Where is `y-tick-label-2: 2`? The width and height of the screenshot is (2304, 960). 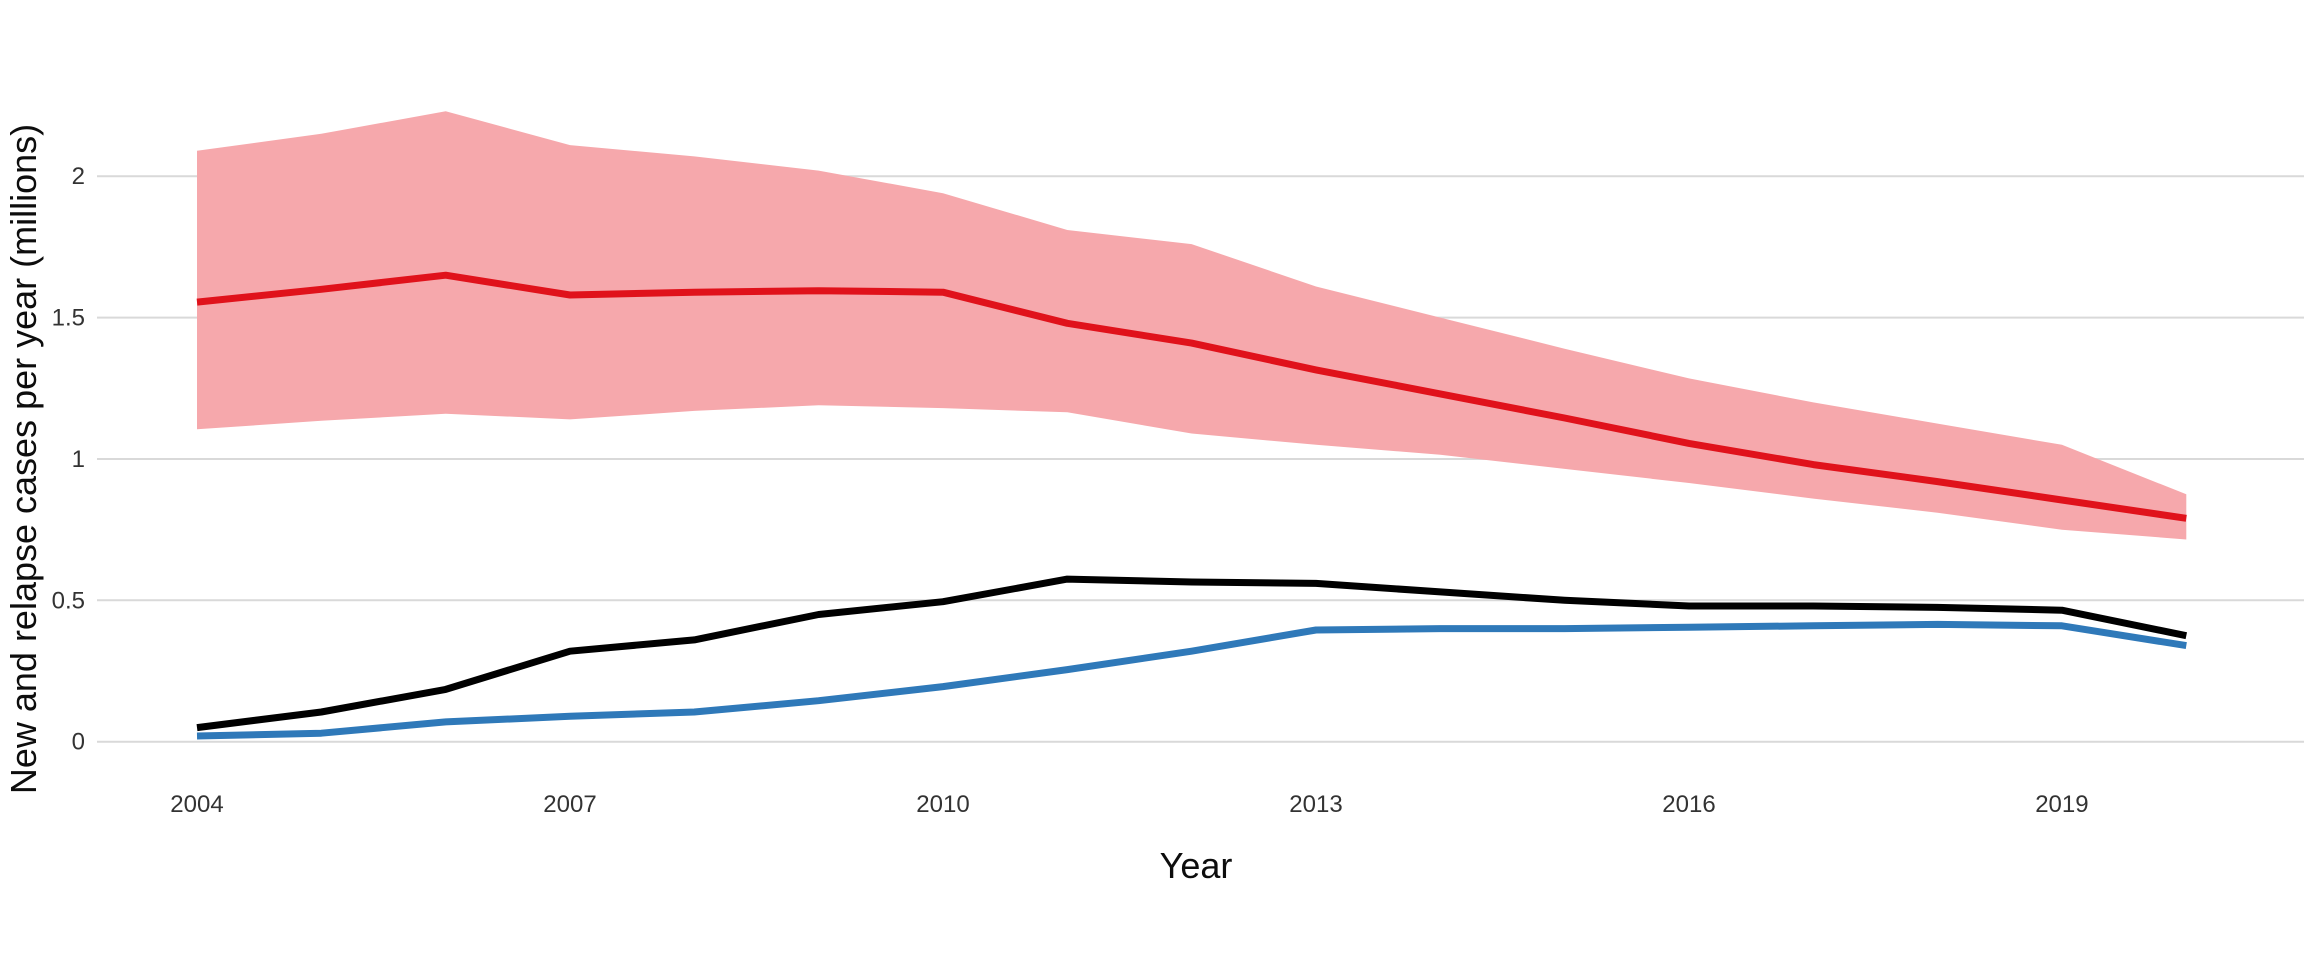
y-tick-label-2: 2 is located at coordinates (78, 176).